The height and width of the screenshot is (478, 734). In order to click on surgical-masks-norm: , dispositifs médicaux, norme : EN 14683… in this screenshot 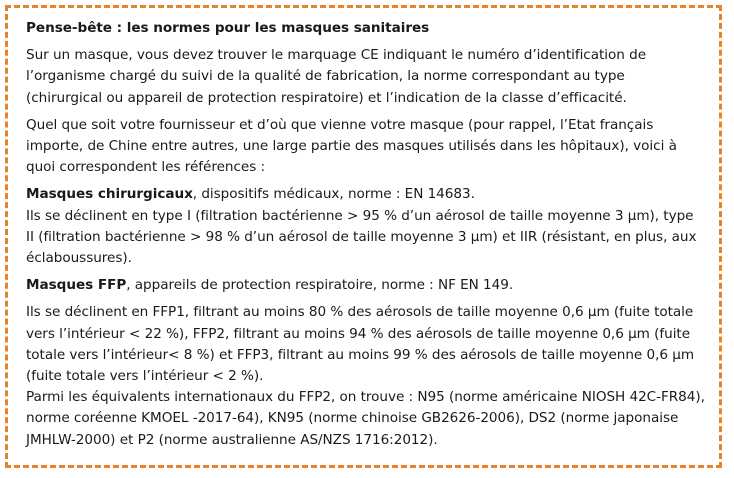, I will do `click(333, 194)`.